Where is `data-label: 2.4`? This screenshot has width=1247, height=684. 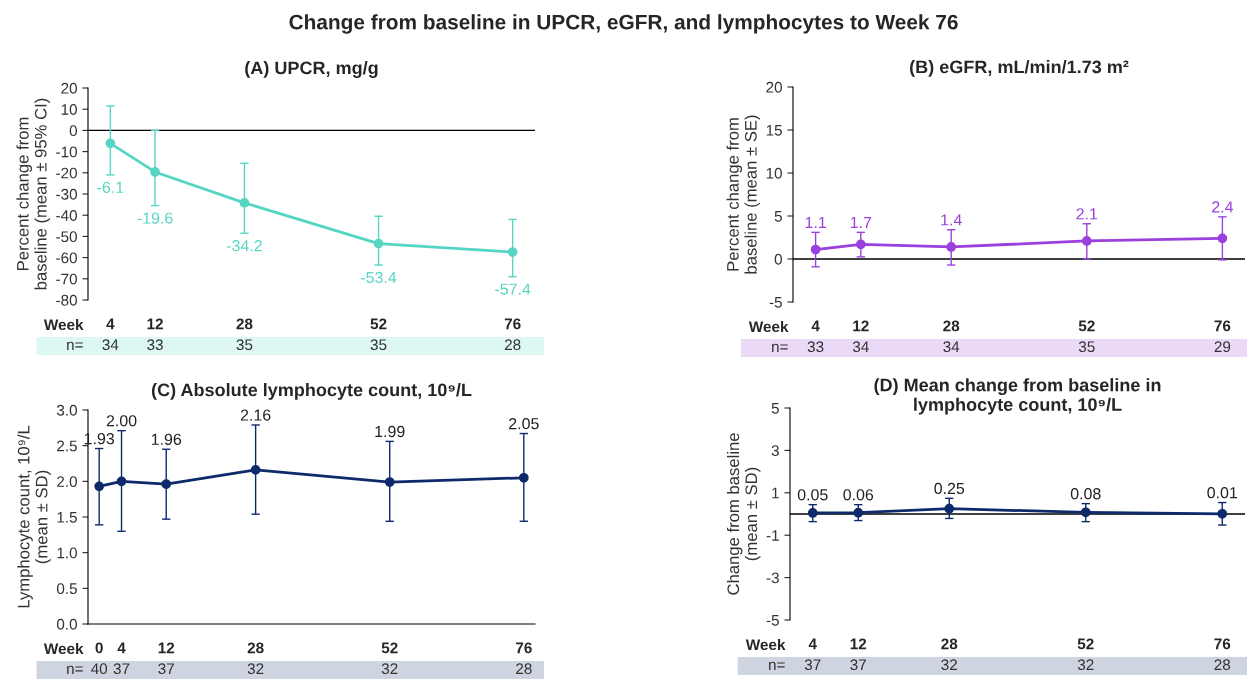
data-label: 2.4 is located at coordinates (1223, 207).